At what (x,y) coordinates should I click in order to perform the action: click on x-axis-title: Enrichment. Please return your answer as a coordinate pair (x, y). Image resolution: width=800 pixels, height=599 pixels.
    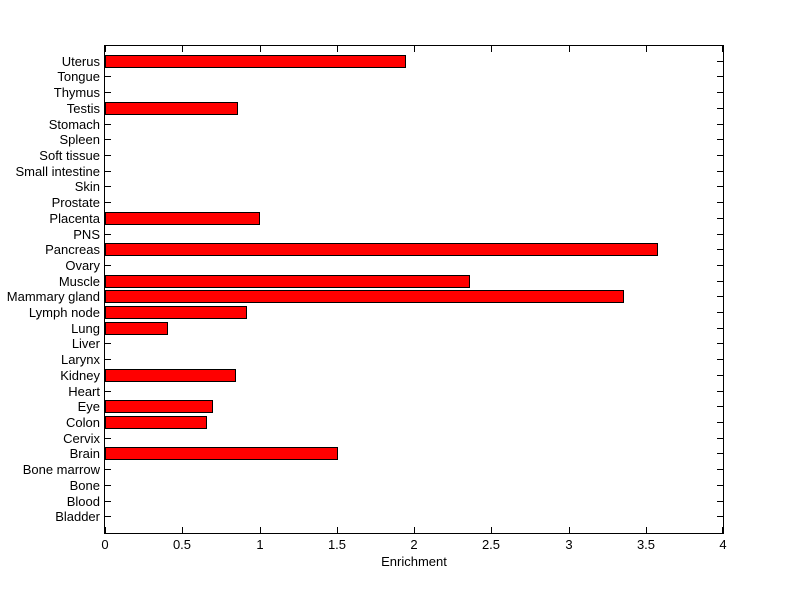
    Looking at the image, I should click on (414, 561).